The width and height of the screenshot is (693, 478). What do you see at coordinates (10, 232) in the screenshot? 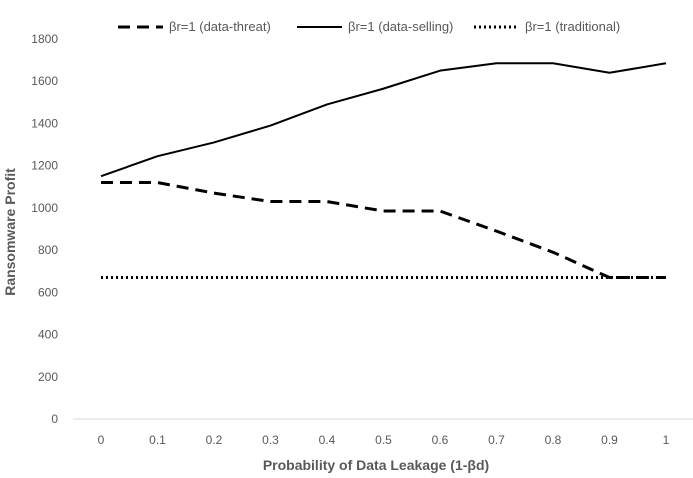
I see `y-axis-title: Ransomware Profit` at bounding box center [10, 232].